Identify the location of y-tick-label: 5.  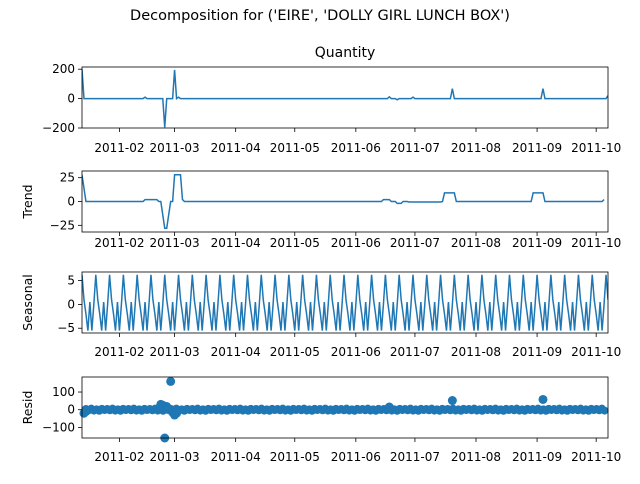
(71, 281).